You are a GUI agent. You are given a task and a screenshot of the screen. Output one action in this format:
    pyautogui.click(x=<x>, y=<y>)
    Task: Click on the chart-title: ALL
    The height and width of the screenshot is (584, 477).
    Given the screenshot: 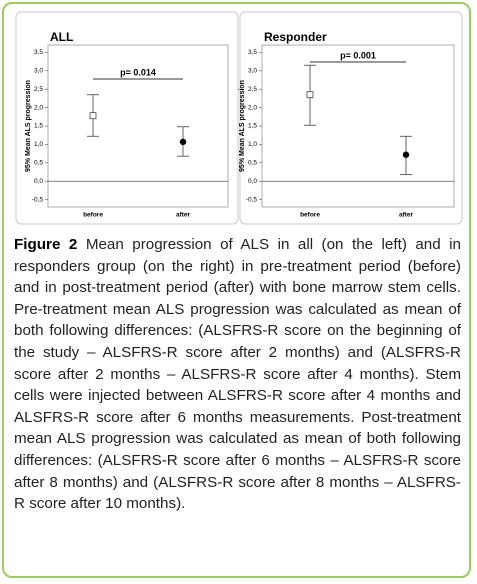 What is the action you would take?
    pyautogui.click(x=61, y=37)
    